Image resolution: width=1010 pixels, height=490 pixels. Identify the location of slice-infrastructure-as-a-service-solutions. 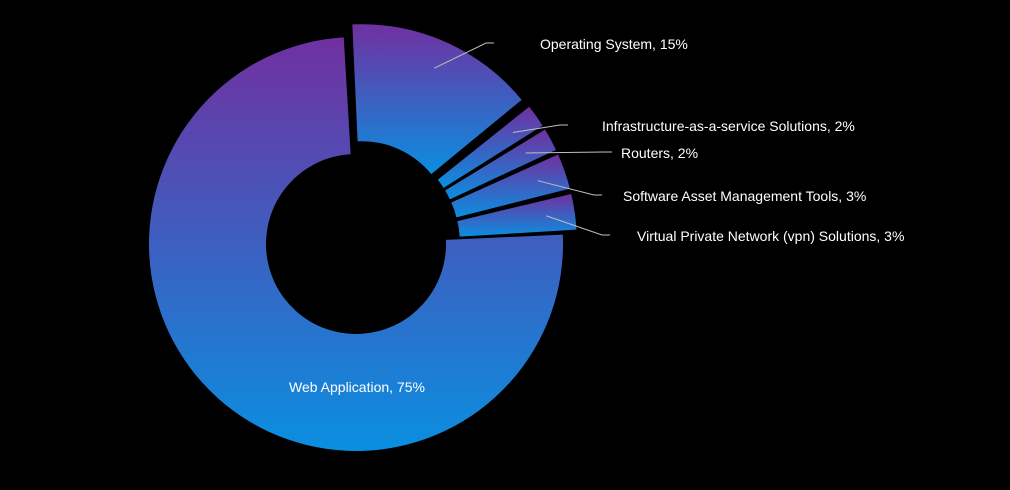
(490, 147).